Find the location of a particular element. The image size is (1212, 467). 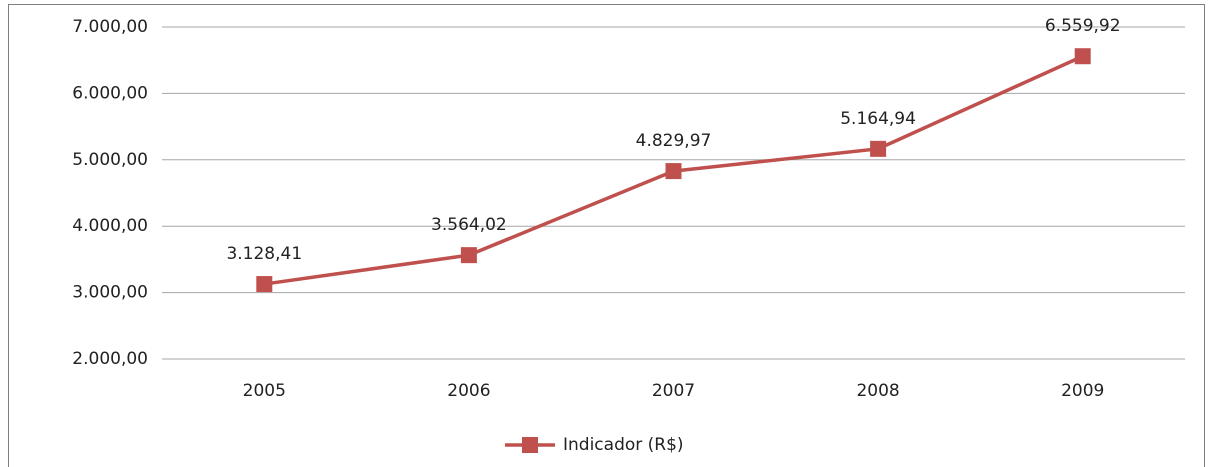

legend-marker is located at coordinates (530, 445).